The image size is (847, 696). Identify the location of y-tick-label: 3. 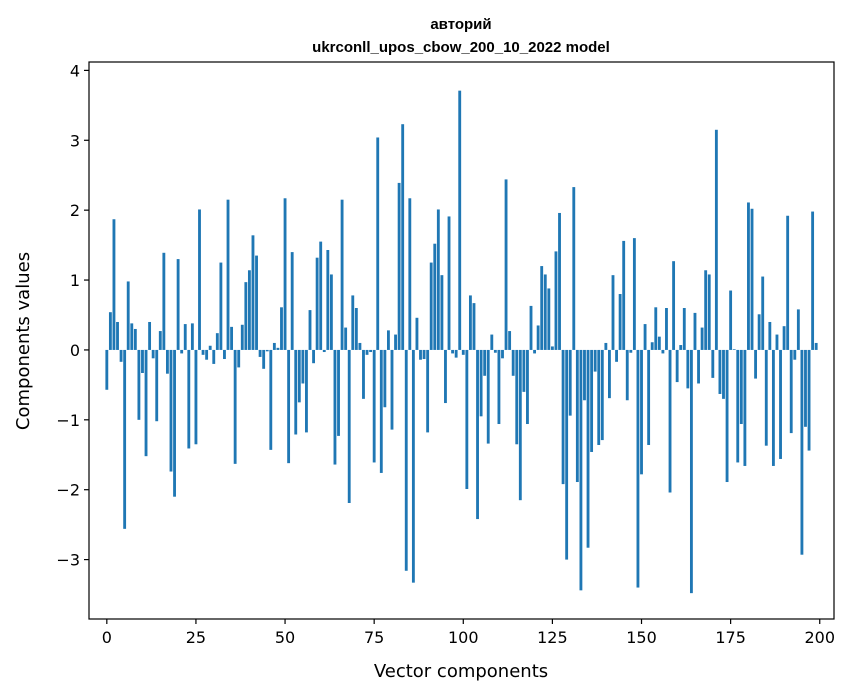
(75, 140).